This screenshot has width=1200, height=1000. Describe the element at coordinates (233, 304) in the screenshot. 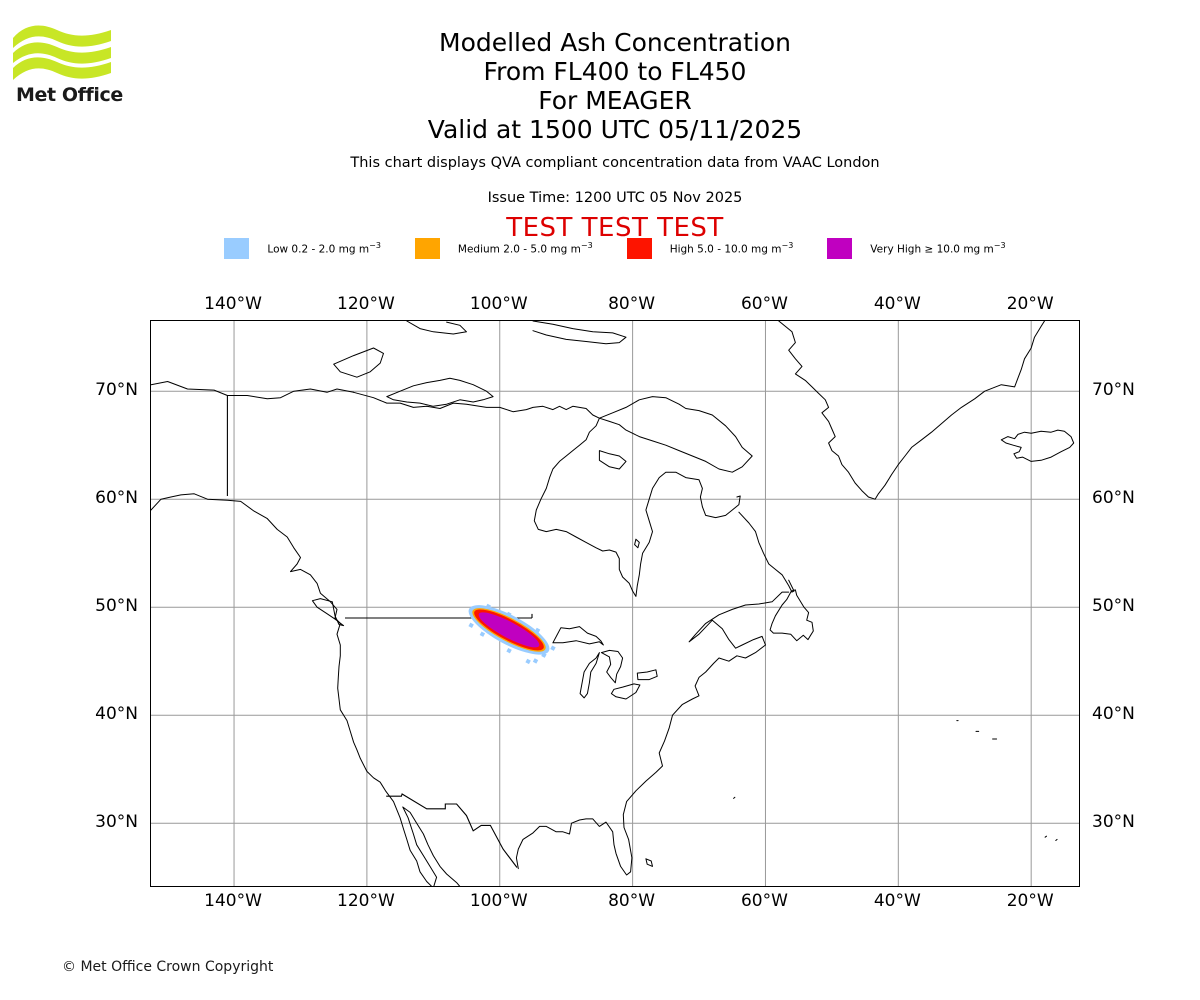

I see `lon-tick-top-140w: 140°W` at that location.